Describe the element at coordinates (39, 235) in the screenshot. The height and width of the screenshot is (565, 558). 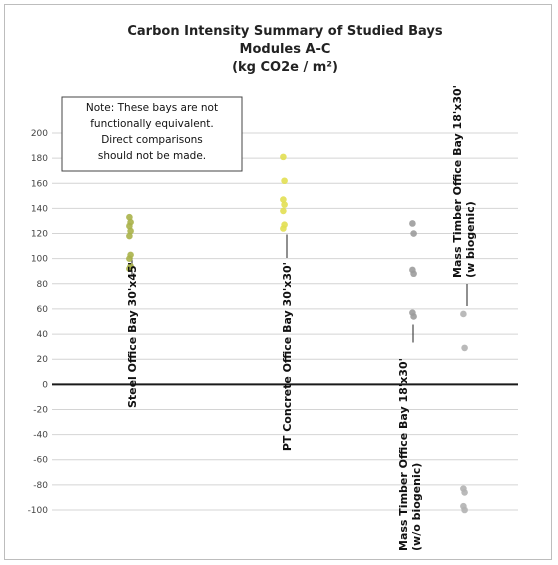
I see `y-tick-label: 120` at that location.